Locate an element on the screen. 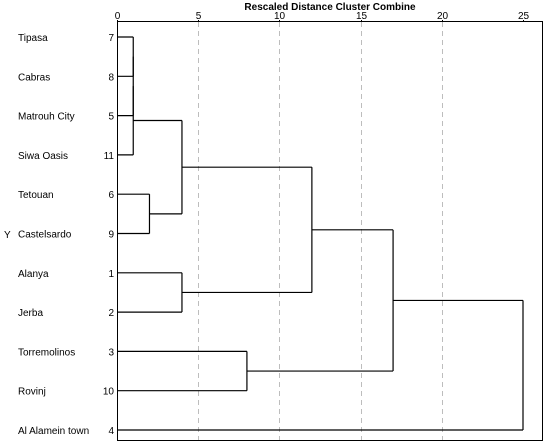 This screenshot has height=445, width=550. leaf-label: Tetouan is located at coordinates (36, 195).